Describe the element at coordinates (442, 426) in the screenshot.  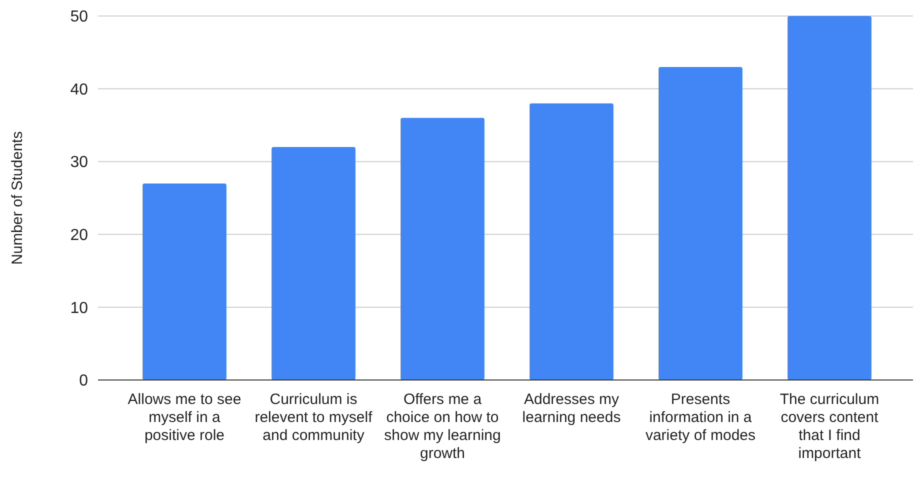
I see `x-tick-label: Offers me a choice on how to show my learning growth` at that location.